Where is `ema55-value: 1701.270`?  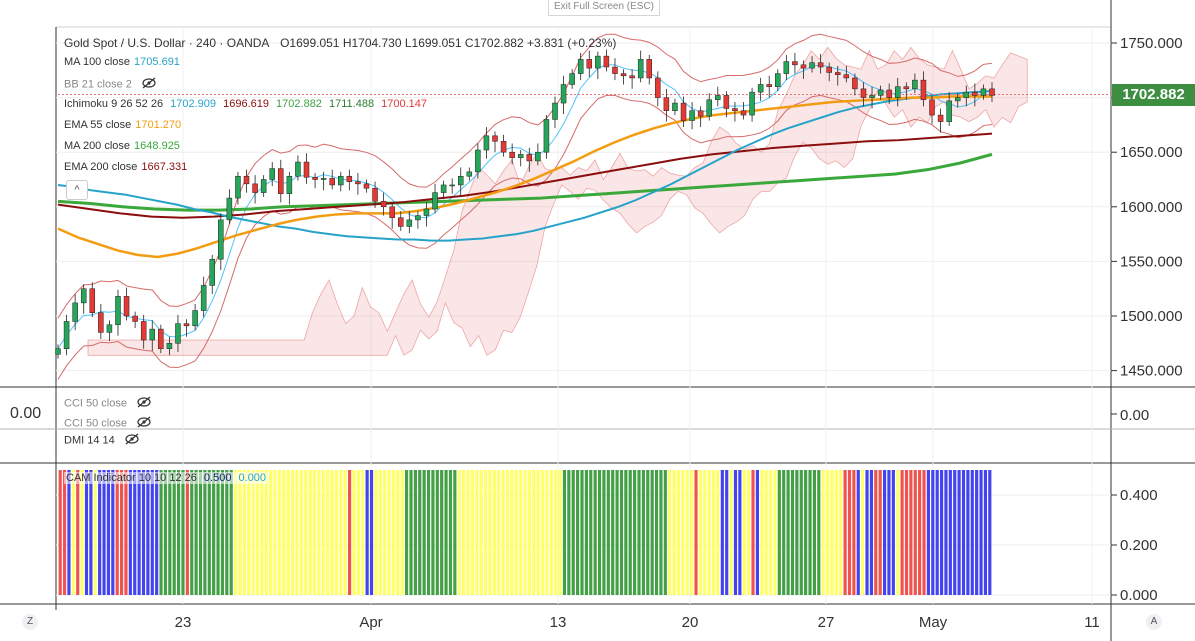 ema55-value: 1701.270 is located at coordinates (158, 125).